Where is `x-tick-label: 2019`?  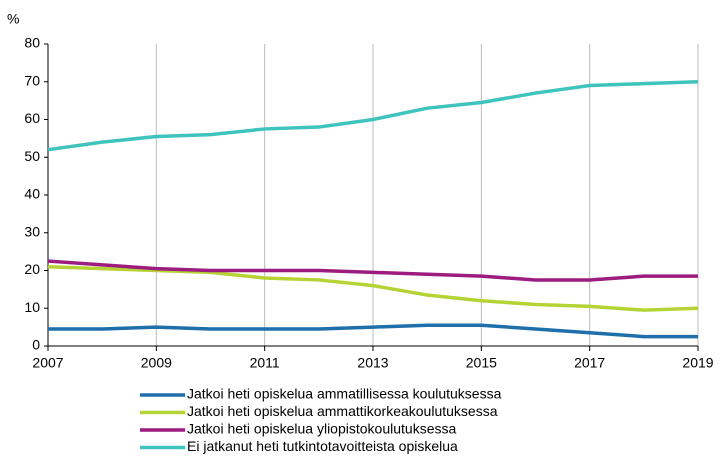 x-tick-label: 2019 is located at coordinates (697, 363).